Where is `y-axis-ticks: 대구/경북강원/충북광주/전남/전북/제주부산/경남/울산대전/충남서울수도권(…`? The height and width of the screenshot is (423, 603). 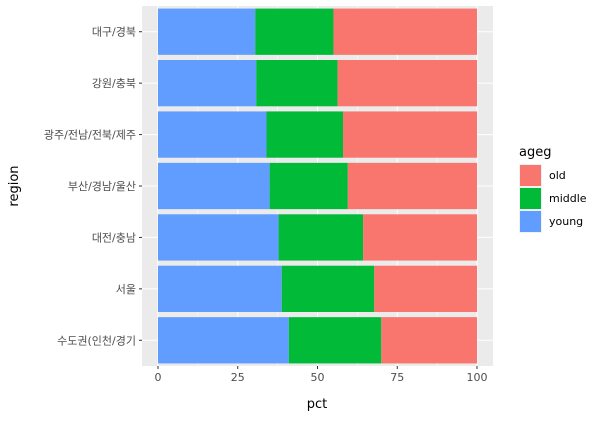
y-axis-ticks: 대구/경북강원/충북광주/전남/전북/제주부산/경남/울산대전/충남서울수도권(… is located at coordinates (93, 186).